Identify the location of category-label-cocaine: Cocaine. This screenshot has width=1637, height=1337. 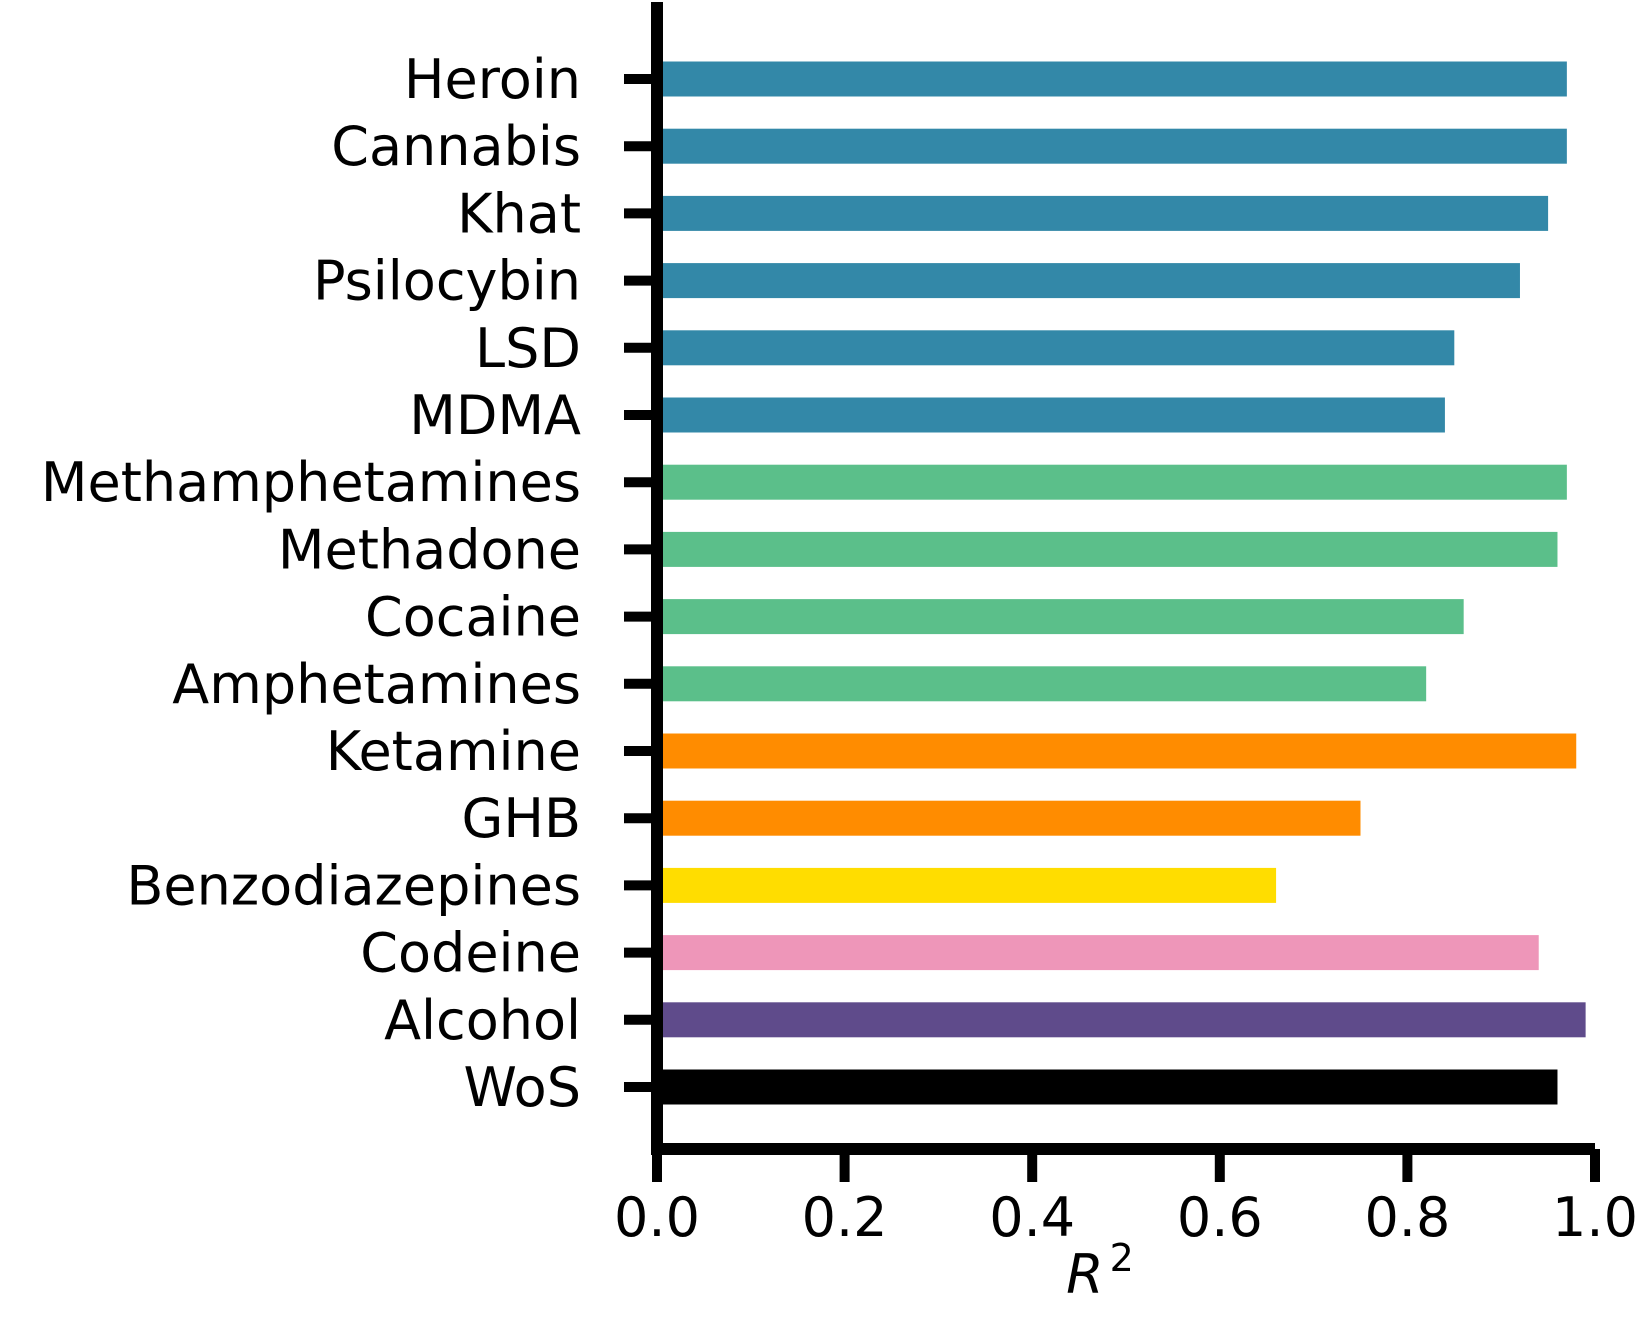
(473, 617).